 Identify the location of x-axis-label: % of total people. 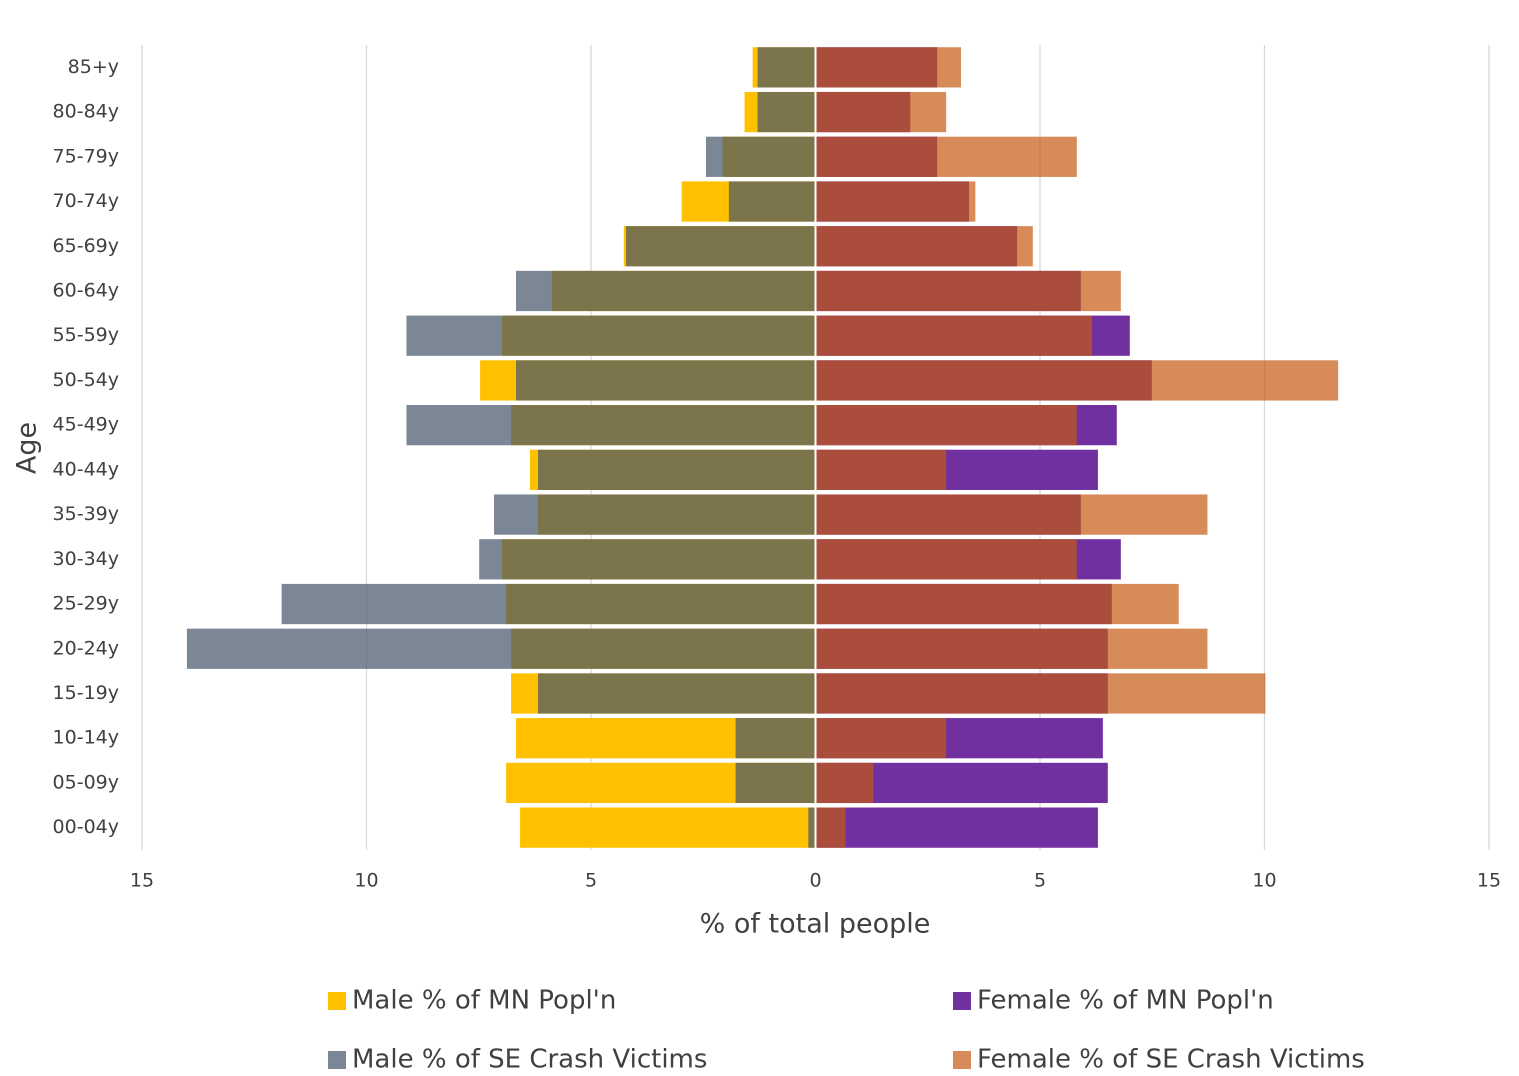
(815, 924).